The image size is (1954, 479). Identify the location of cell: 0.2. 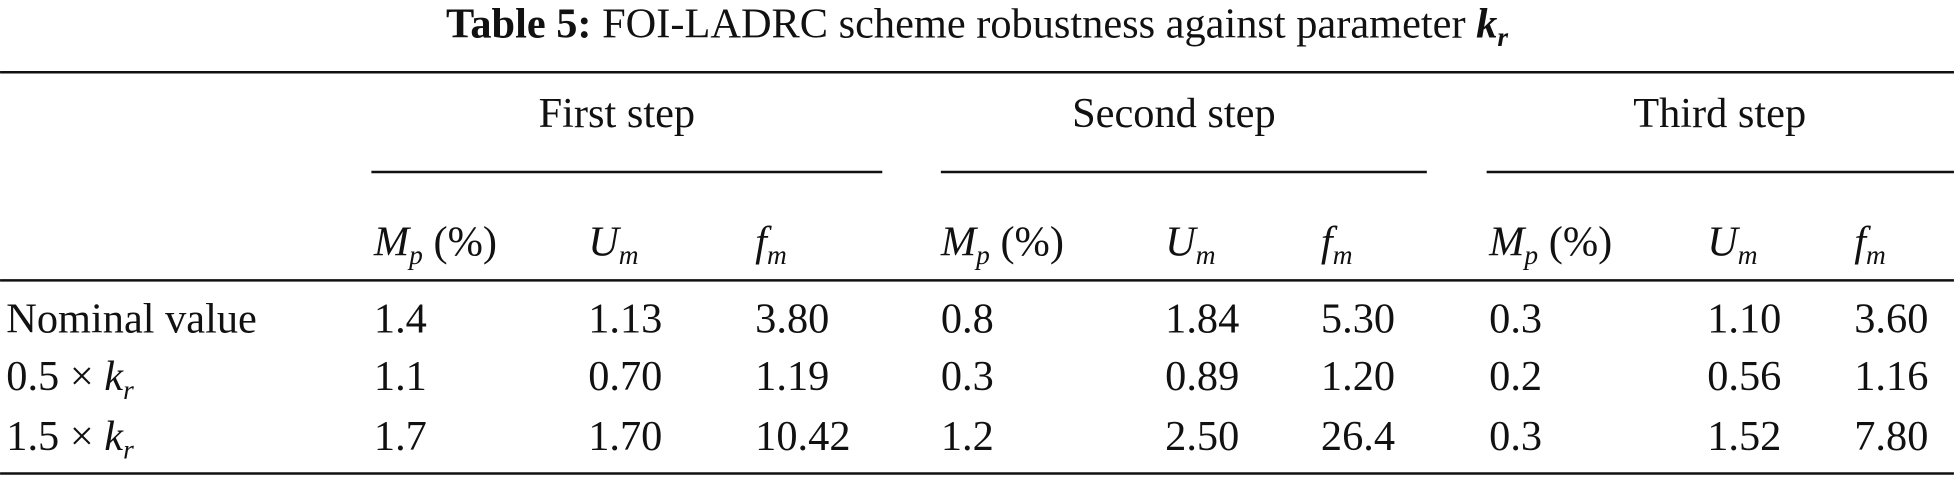
(1515, 376).